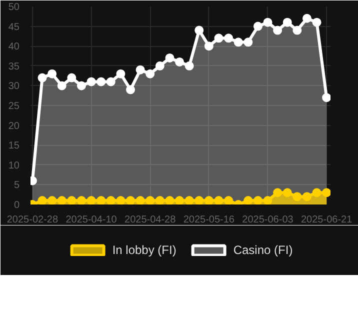 The image size is (358, 334). Describe the element at coordinates (14, 166) in the screenshot. I see `y-tick-label: 10` at that location.